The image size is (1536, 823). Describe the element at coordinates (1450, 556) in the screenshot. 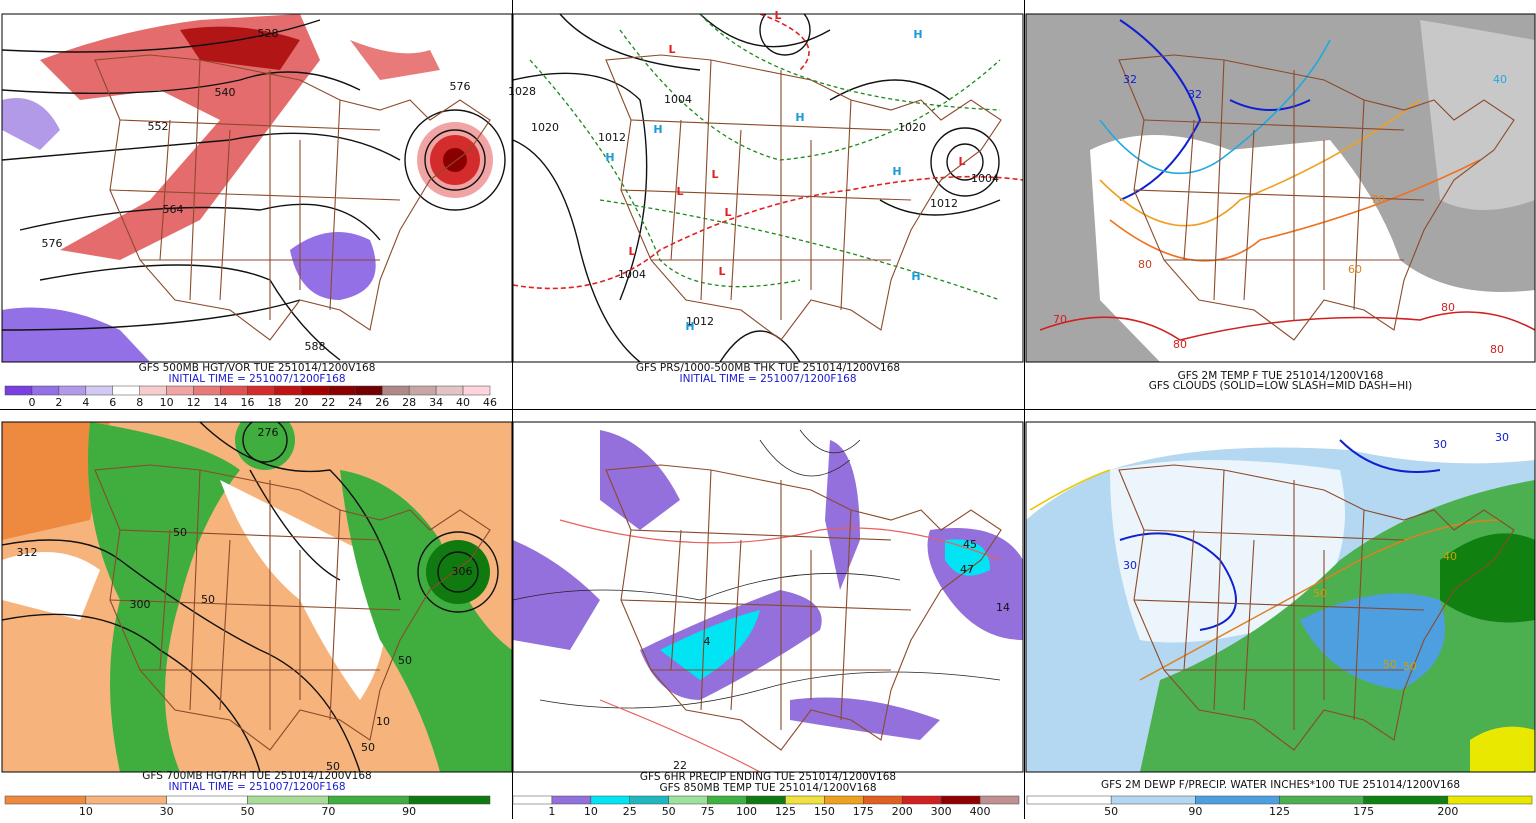

I see `contour-label: 40` at that location.